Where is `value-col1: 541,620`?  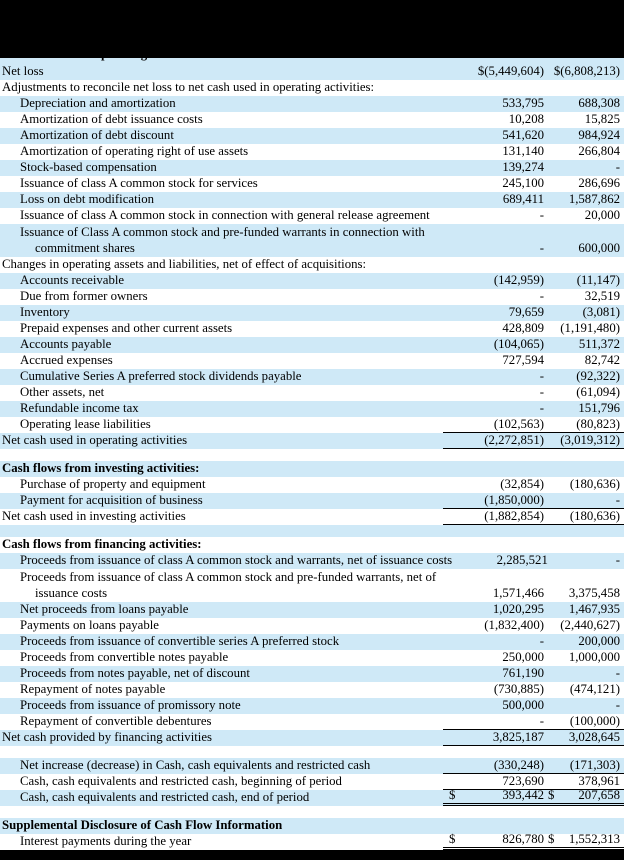
value-col1: 541,620 is located at coordinates (495, 136).